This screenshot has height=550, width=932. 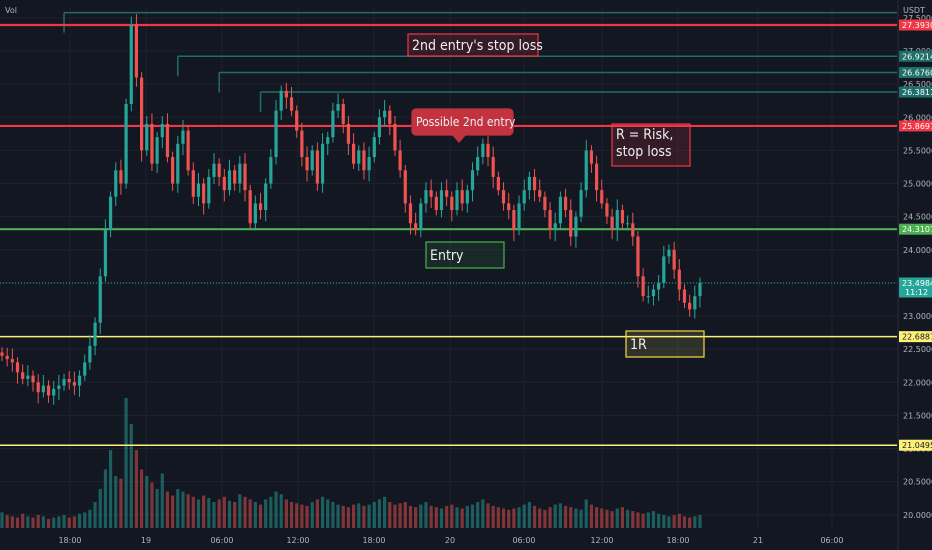 I want to click on time-tick-label: 06:00, so click(x=523, y=540).